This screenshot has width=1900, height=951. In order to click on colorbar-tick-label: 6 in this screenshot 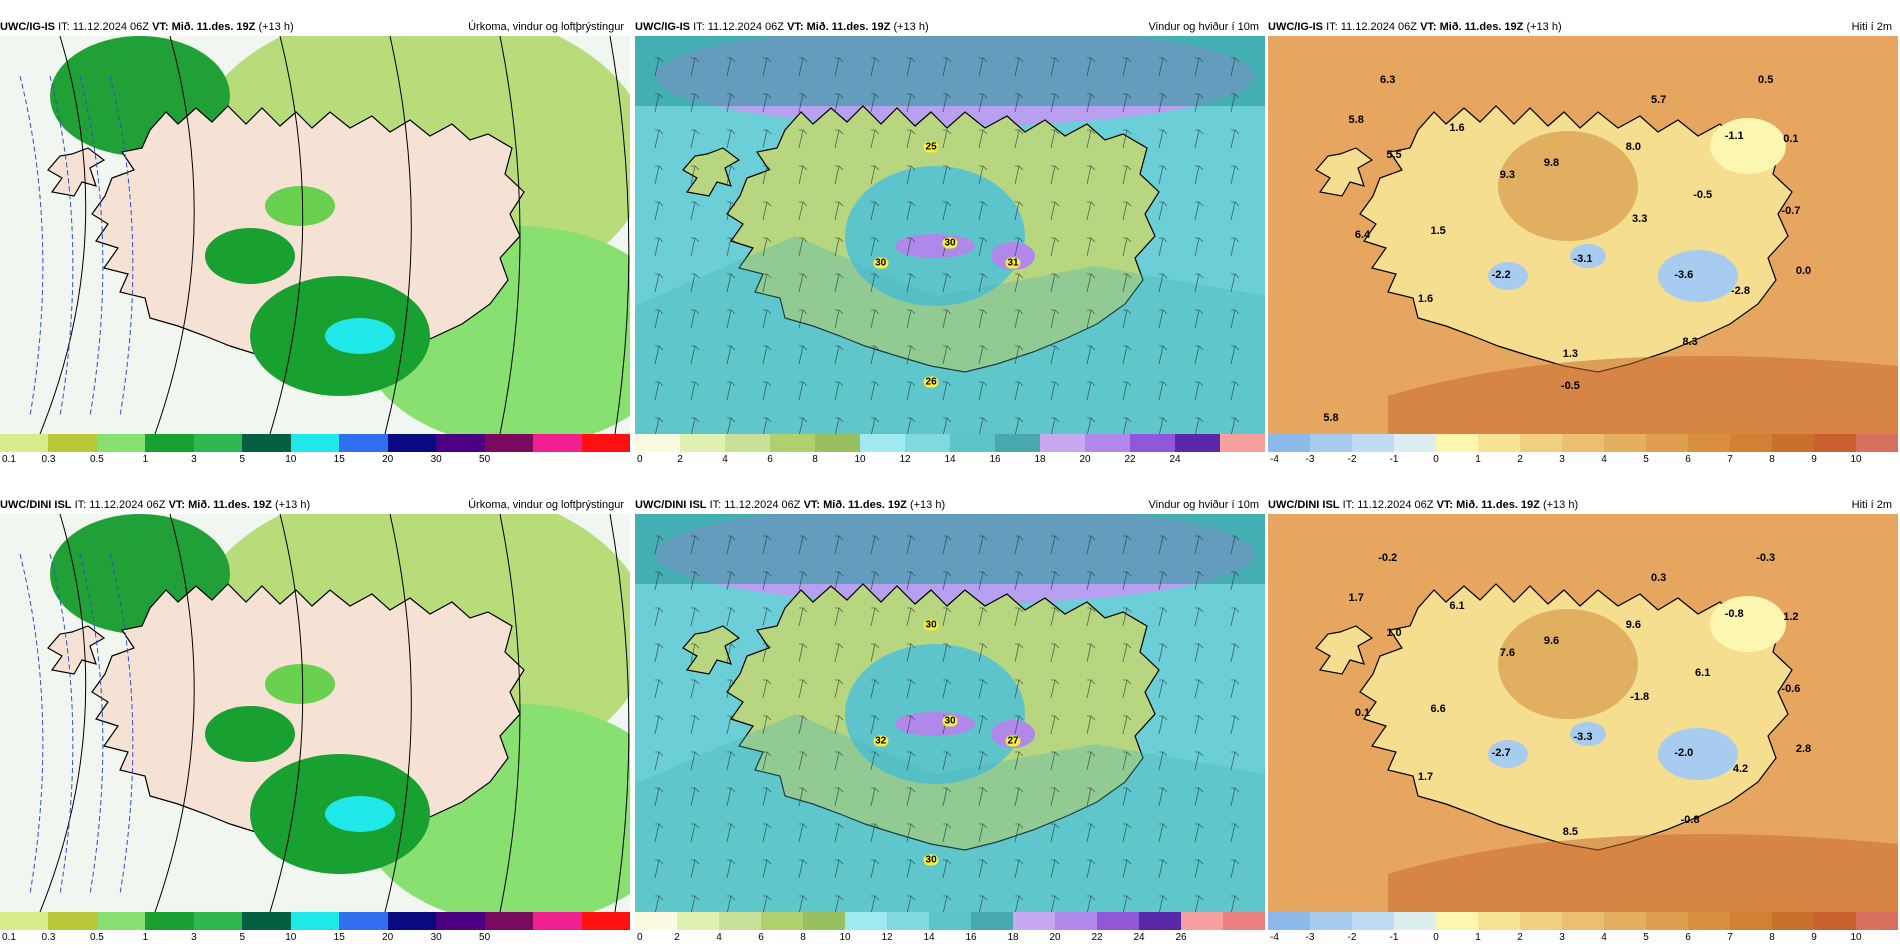, I will do `click(1688, 937)`.